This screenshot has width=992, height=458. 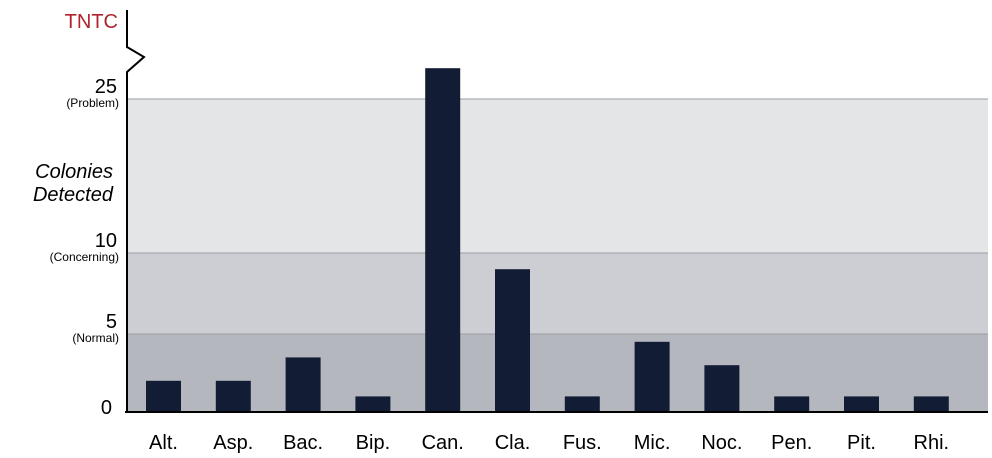 I want to click on y-break-label: TNTC, so click(x=91, y=22).